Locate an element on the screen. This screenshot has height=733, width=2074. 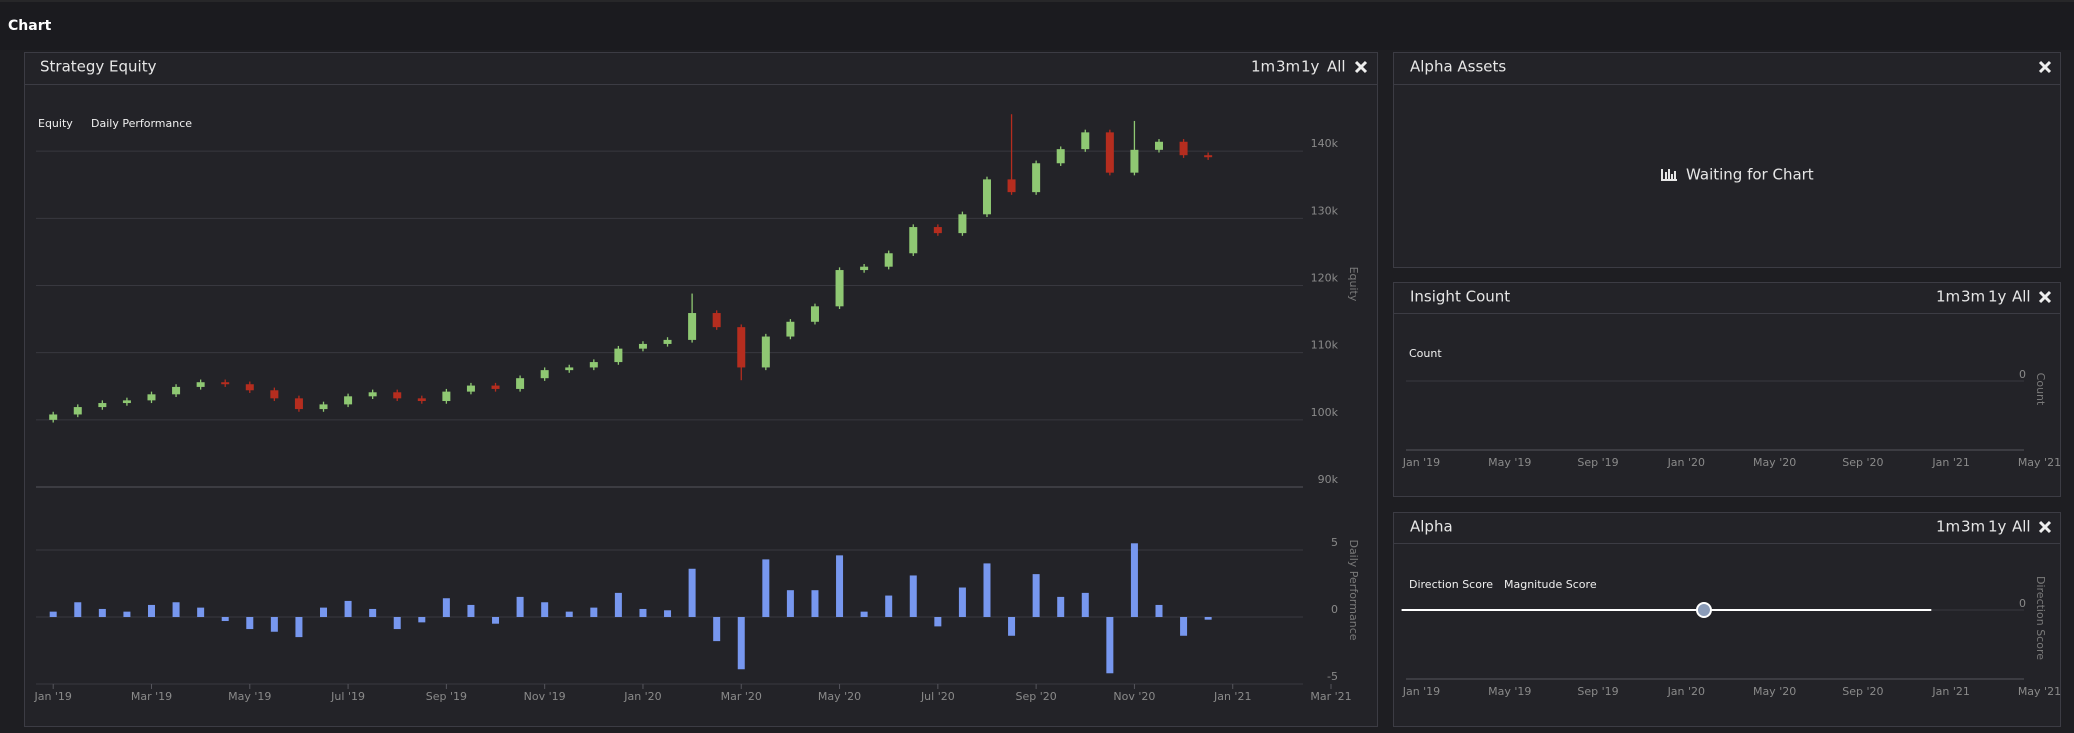
y-axis-label: Equity is located at coordinates (1353, 284).